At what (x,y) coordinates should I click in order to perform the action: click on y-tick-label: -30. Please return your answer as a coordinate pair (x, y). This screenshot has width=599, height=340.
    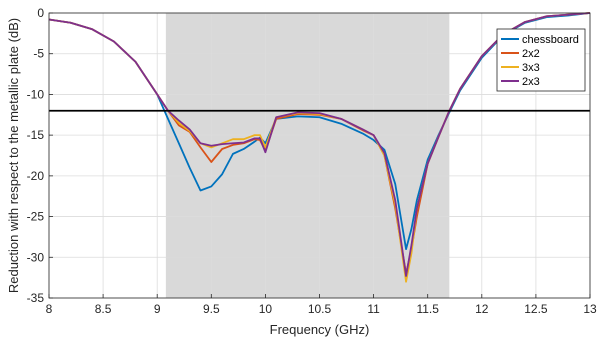
    Looking at the image, I should click on (36, 257).